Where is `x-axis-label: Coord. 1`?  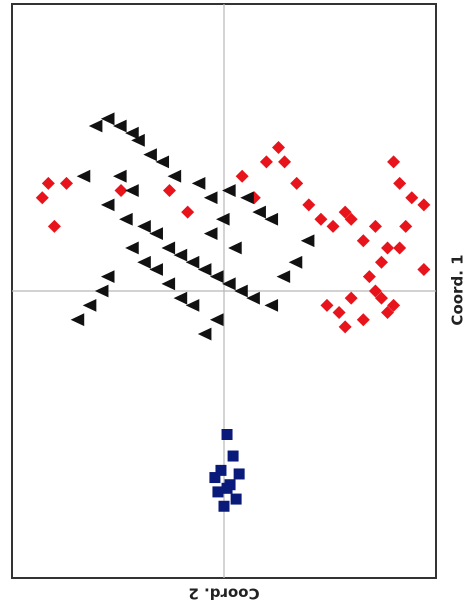
x-axis-label: Coord. 1 is located at coordinates (458, 289).